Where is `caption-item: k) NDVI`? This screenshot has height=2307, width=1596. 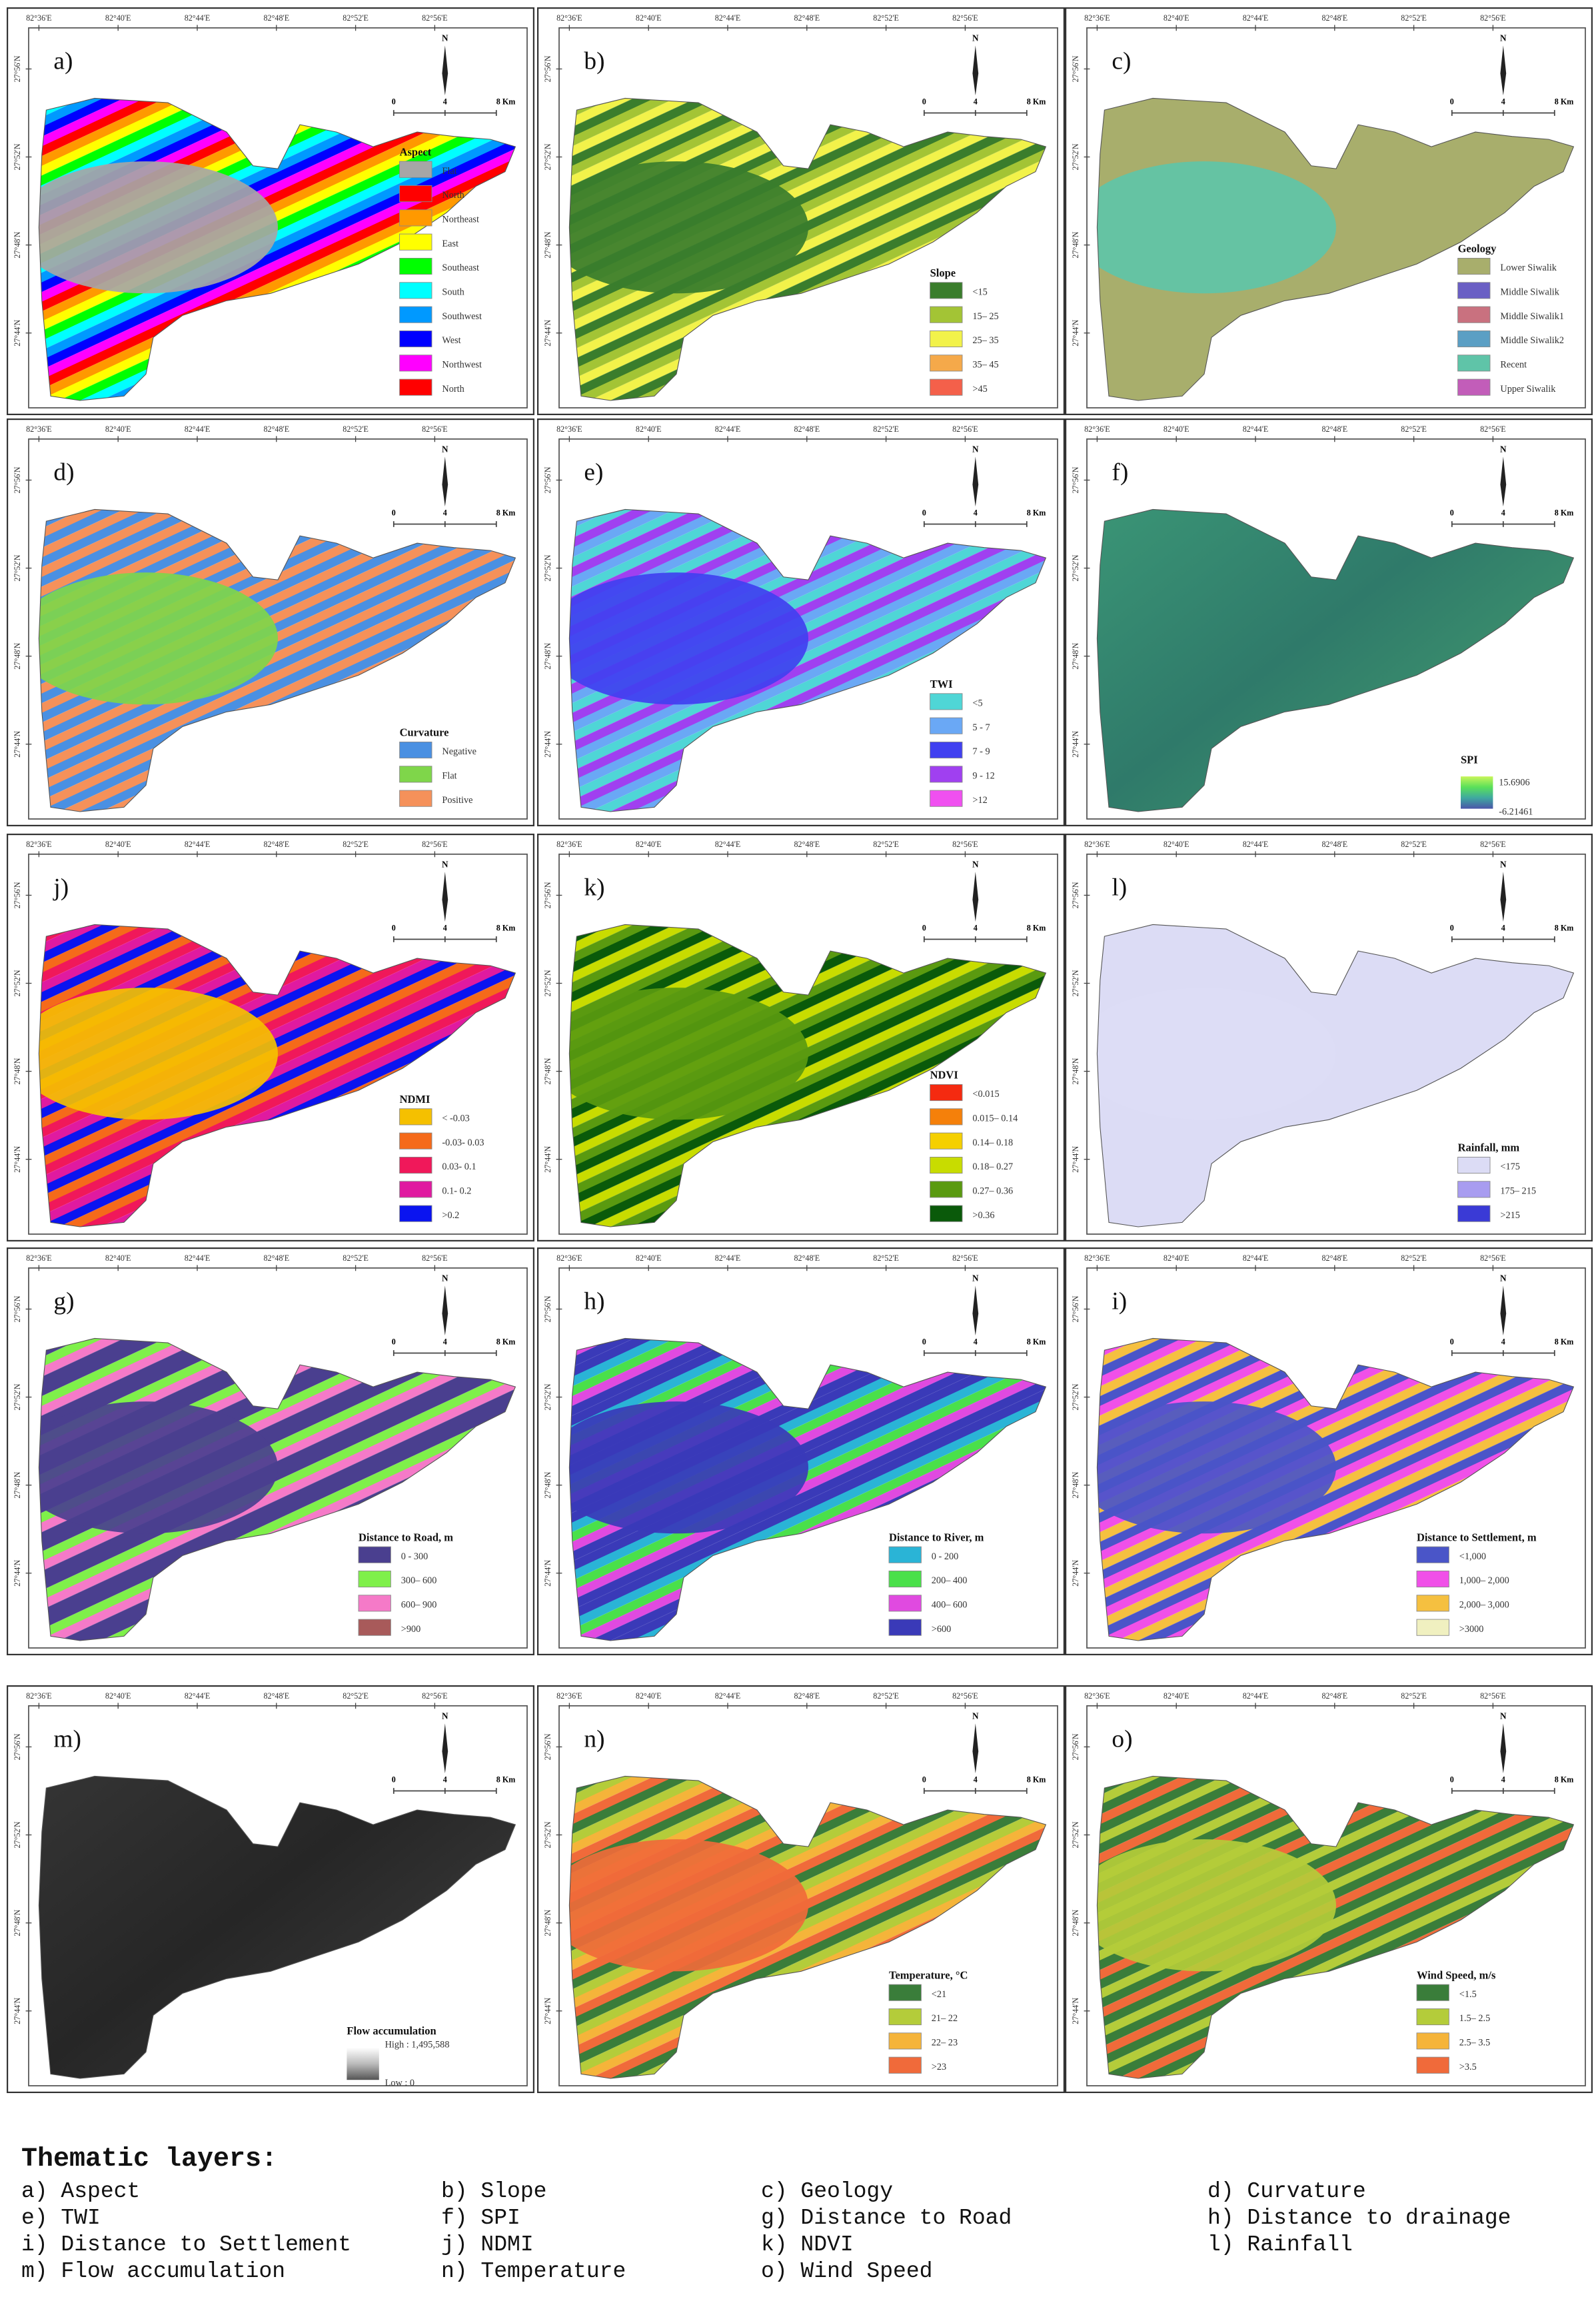 caption-item: k) NDVI is located at coordinates (807, 2245).